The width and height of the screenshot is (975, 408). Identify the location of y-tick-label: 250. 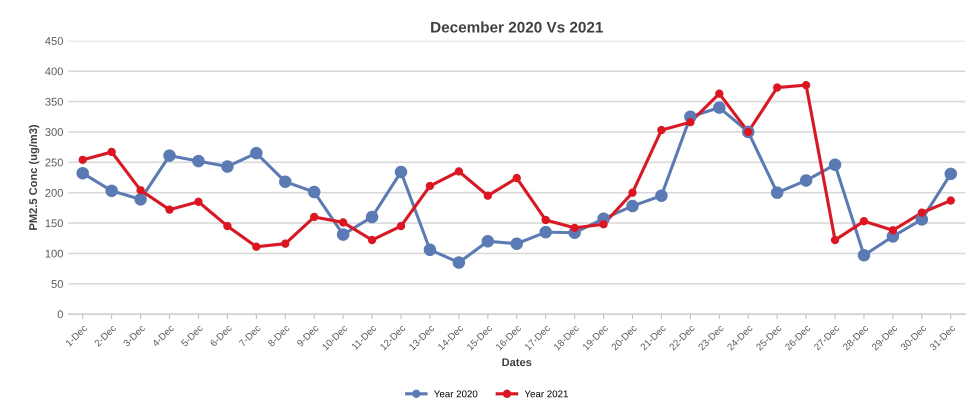
(54, 162).